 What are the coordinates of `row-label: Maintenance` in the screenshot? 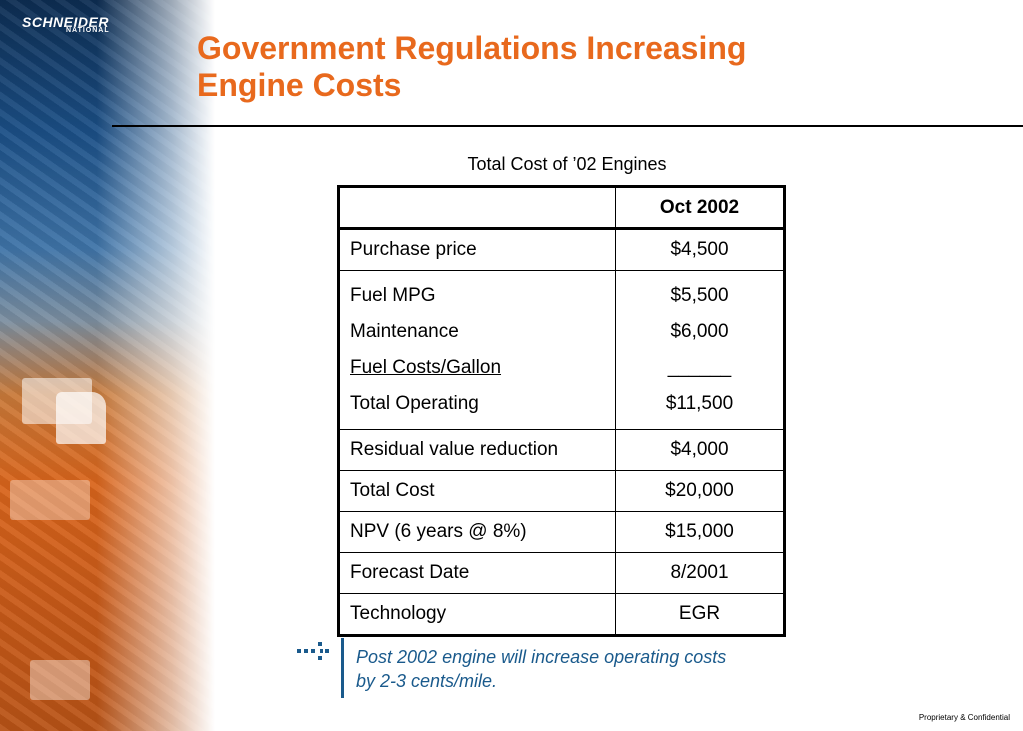 It's located at (404, 331).